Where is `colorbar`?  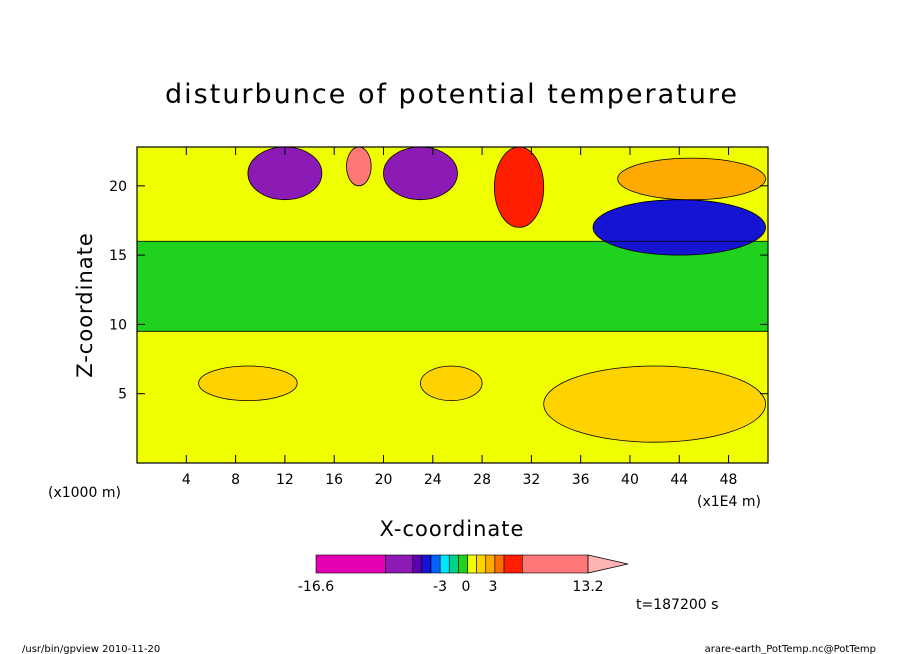
colorbar is located at coordinates (472, 564).